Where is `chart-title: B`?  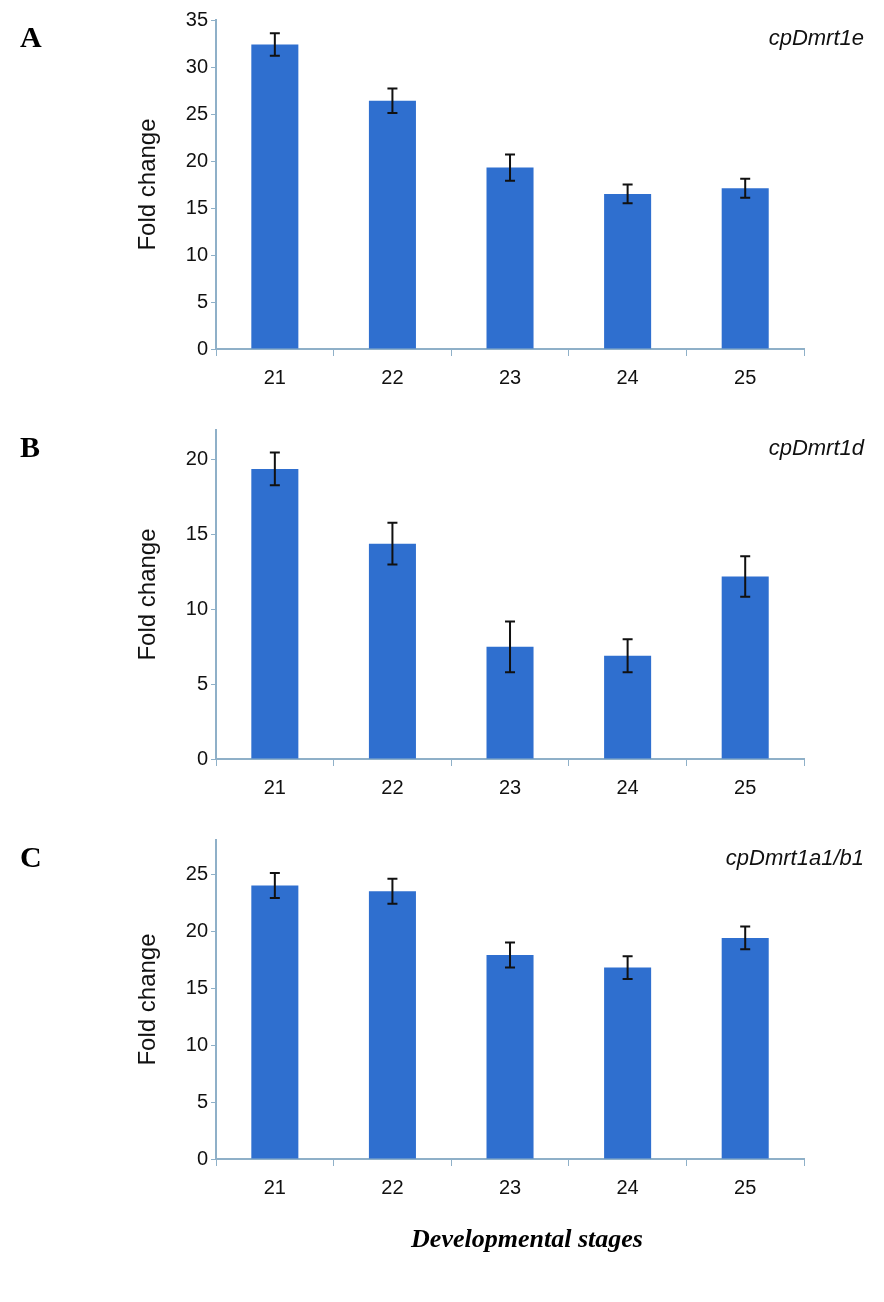 chart-title: B is located at coordinates (30, 447).